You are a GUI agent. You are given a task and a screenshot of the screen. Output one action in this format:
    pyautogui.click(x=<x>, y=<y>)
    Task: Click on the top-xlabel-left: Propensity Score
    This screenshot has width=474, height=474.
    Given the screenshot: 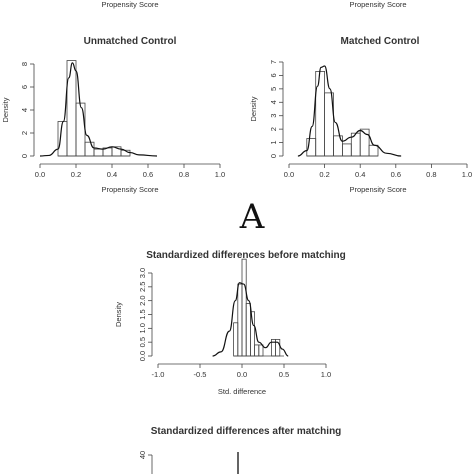 What is the action you would take?
    pyautogui.click(x=129, y=4)
    